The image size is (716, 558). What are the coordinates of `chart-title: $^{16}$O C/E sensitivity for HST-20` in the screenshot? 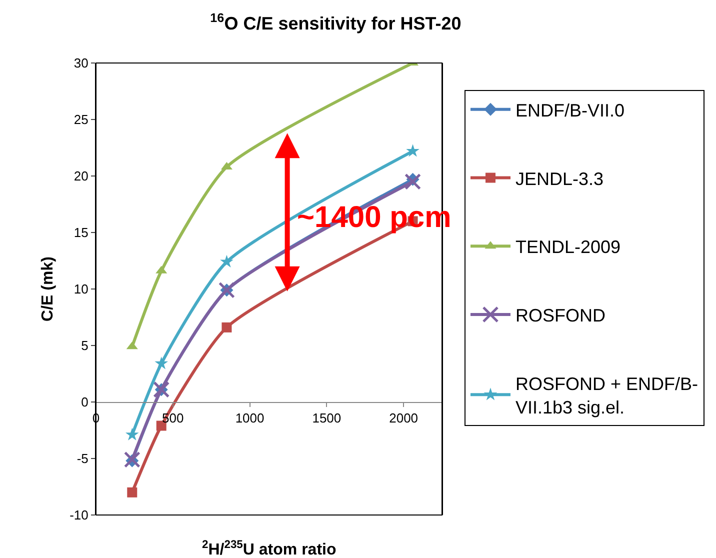 It's located at (336, 22).